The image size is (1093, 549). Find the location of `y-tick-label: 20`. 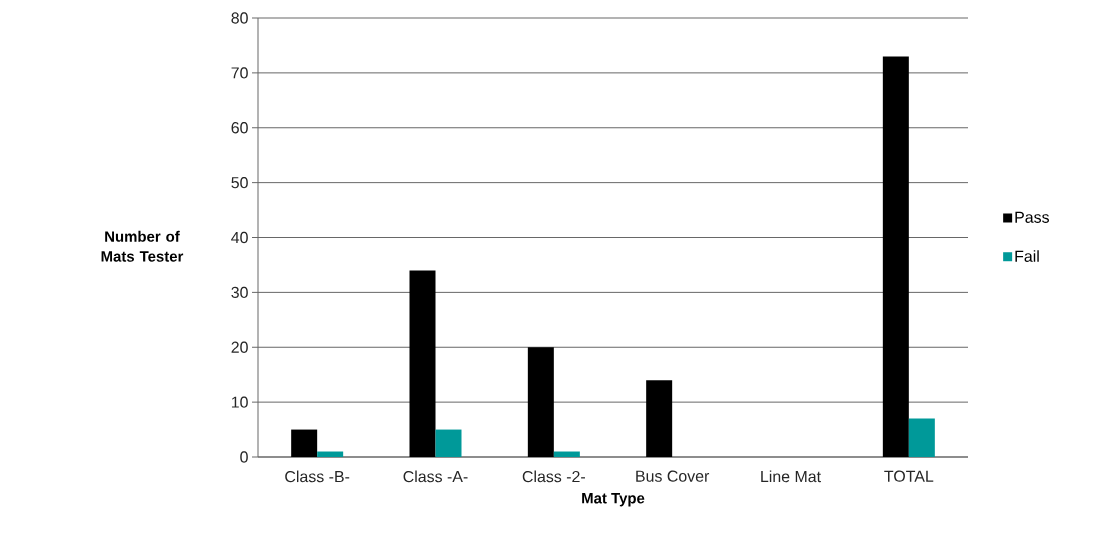

y-tick-label: 20 is located at coordinates (239, 347).